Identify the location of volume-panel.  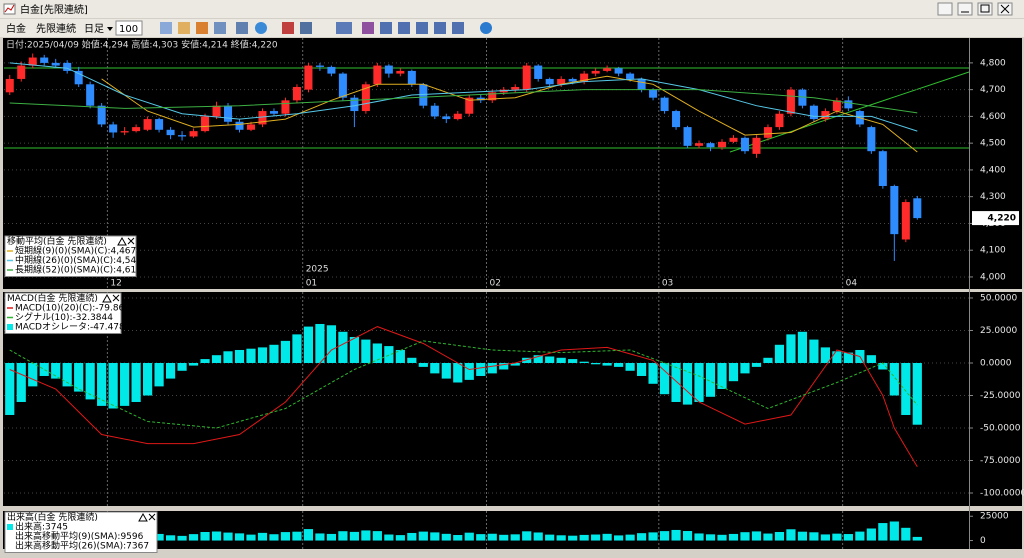
(512, 530).